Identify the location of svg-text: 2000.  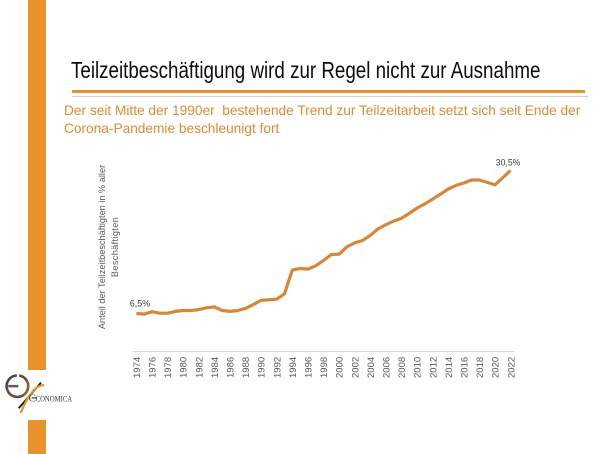
(340, 367).